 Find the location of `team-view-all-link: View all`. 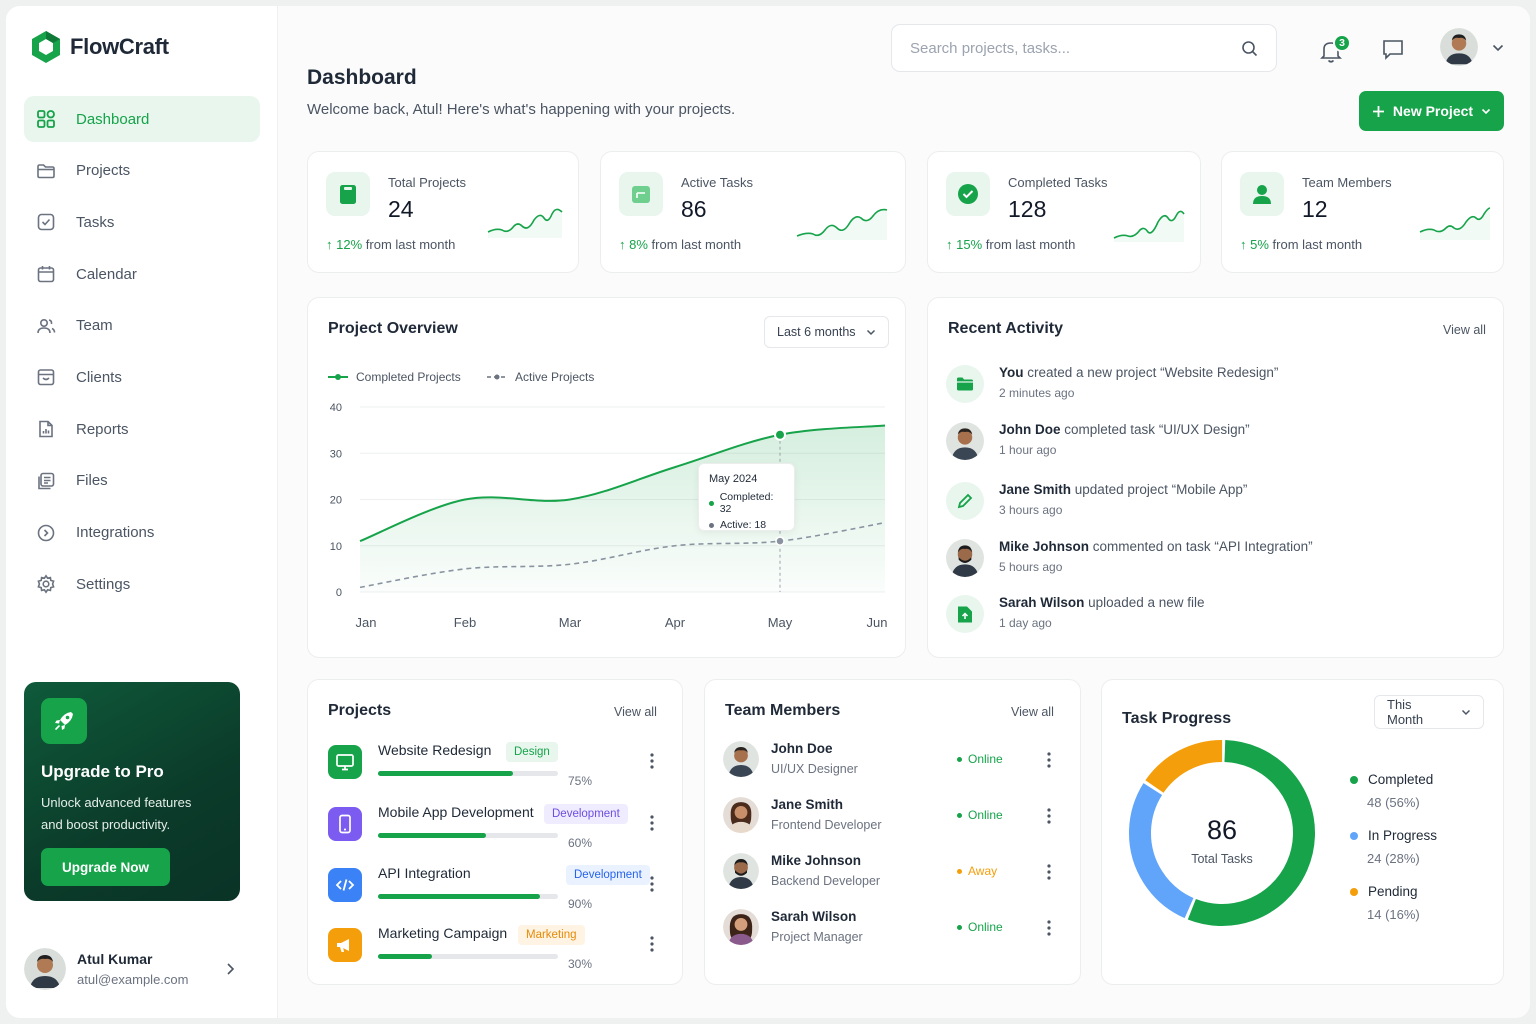

team-view-all-link: View all is located at coordinates (1032, 712).